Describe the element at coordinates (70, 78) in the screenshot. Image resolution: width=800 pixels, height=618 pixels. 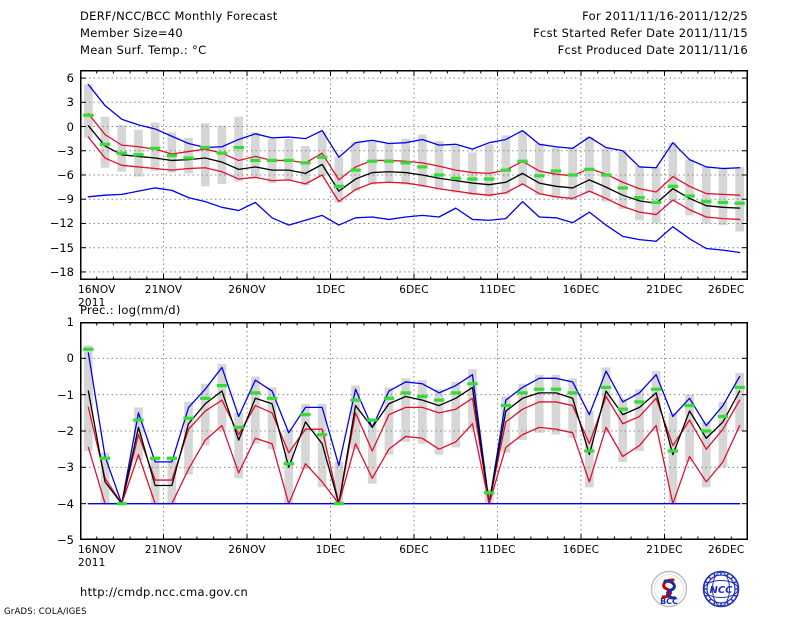
I see `y-axis-tick-label: 6` at that location.